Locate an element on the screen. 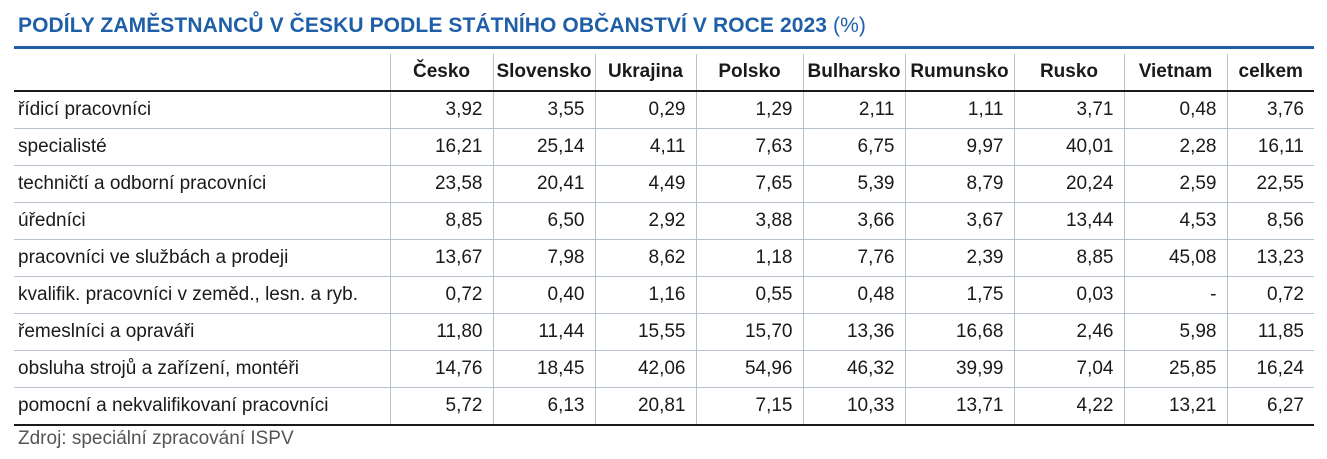 This screenshot has height=459, width=1327. table-cell: 2,11 is located at coordinates (853, 110).